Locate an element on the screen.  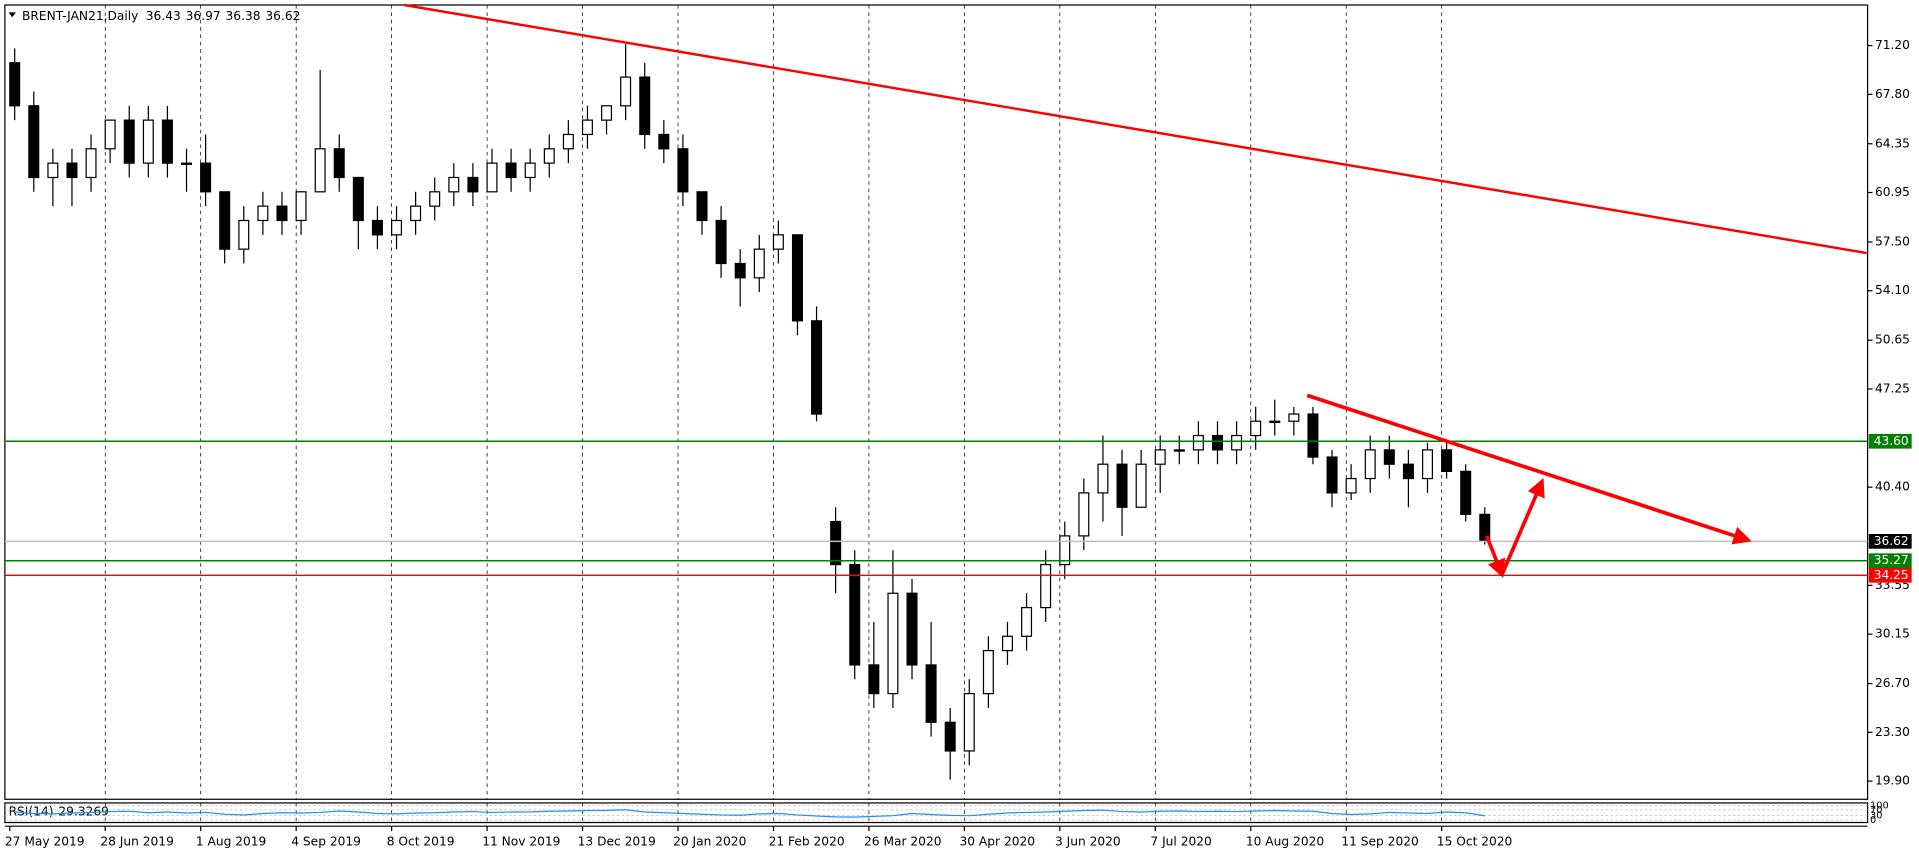
y-tick-label: 19.90 is located at coordinates (1892, 781).